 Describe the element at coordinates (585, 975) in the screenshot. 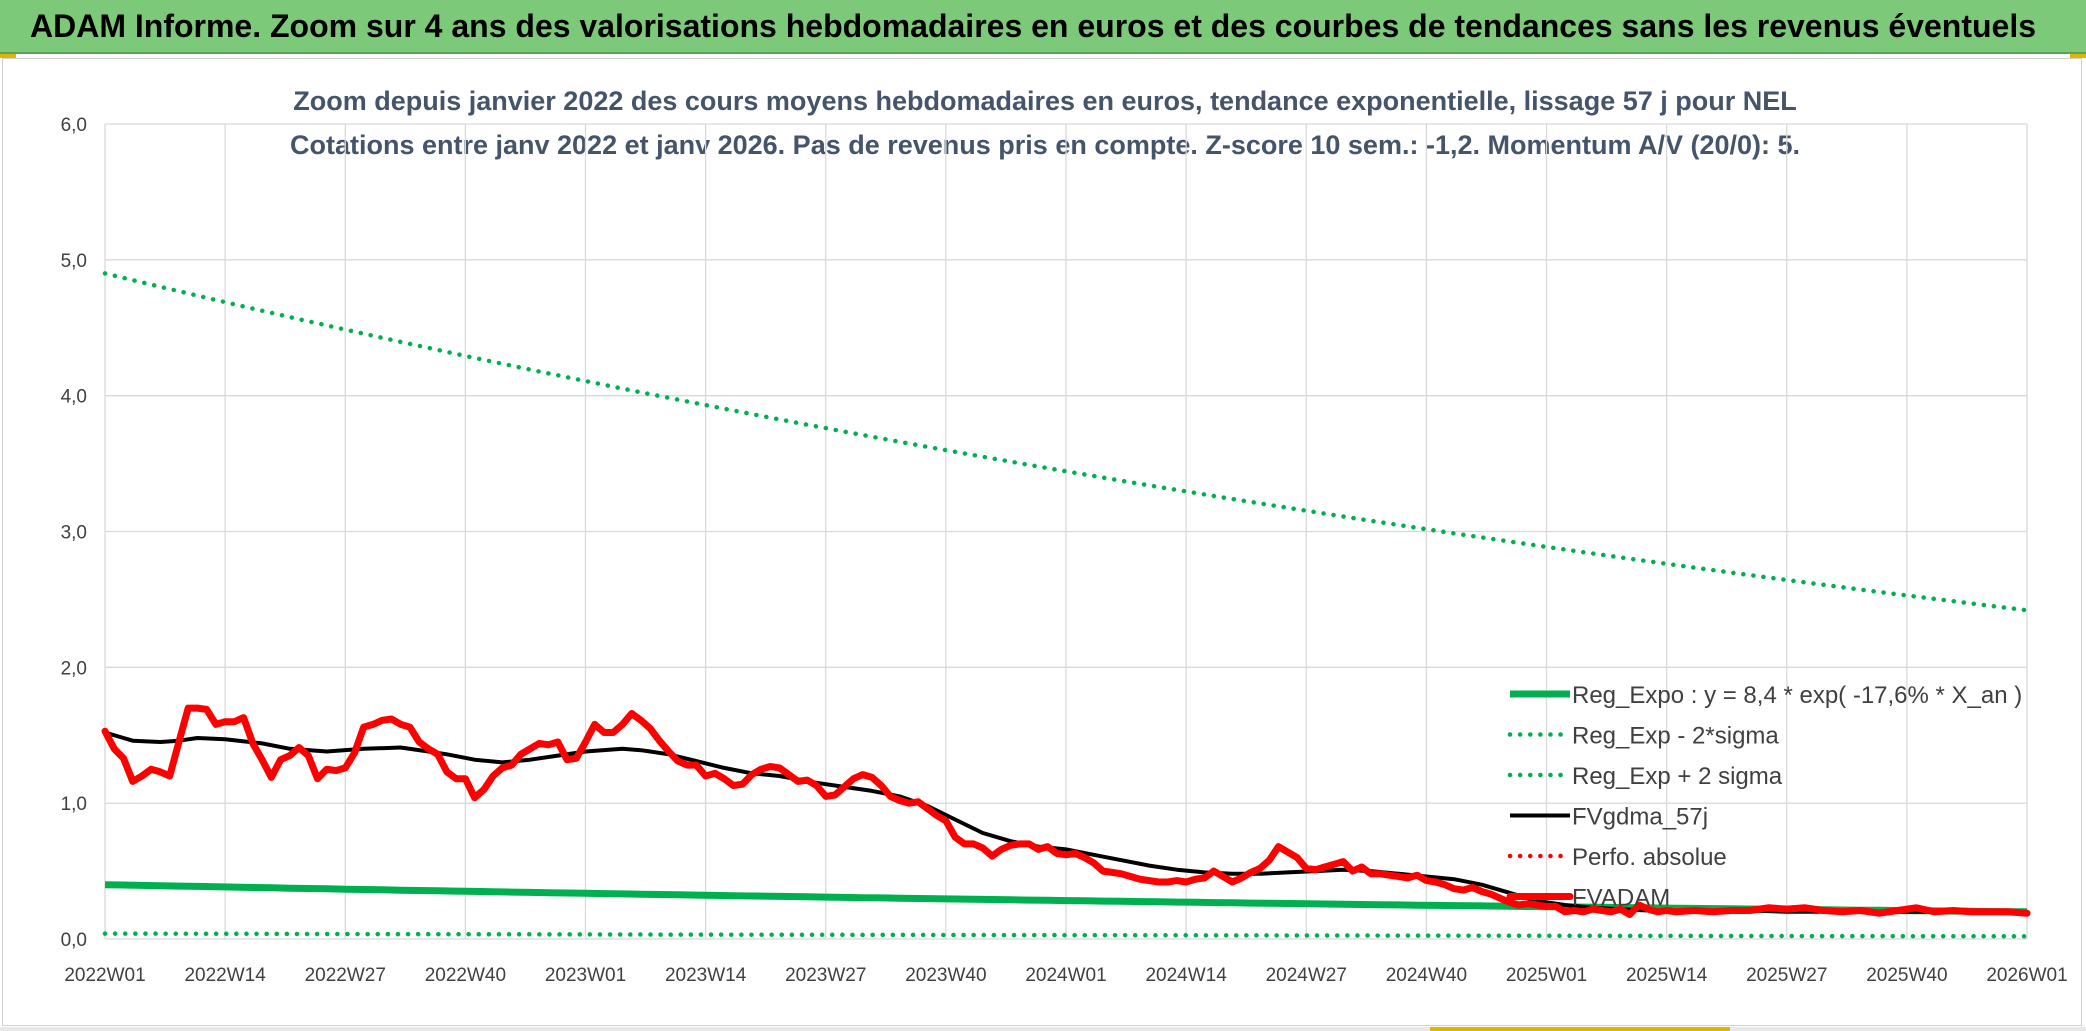

I see `x-tick-label: 2023W01` at that location.